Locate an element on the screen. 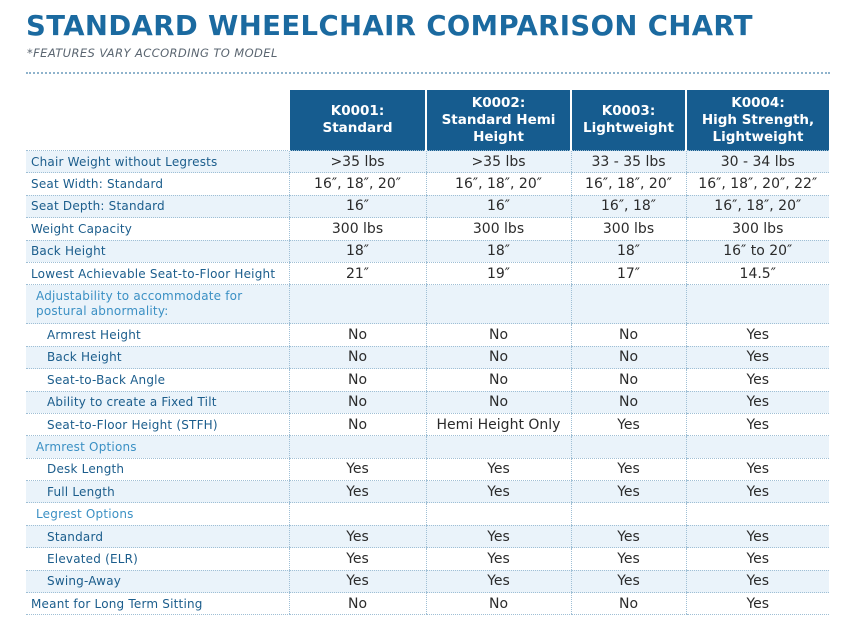 The height and width of the screenshot is (639, 853). row-label: Swing-Away is located at coordinates (157, 582).